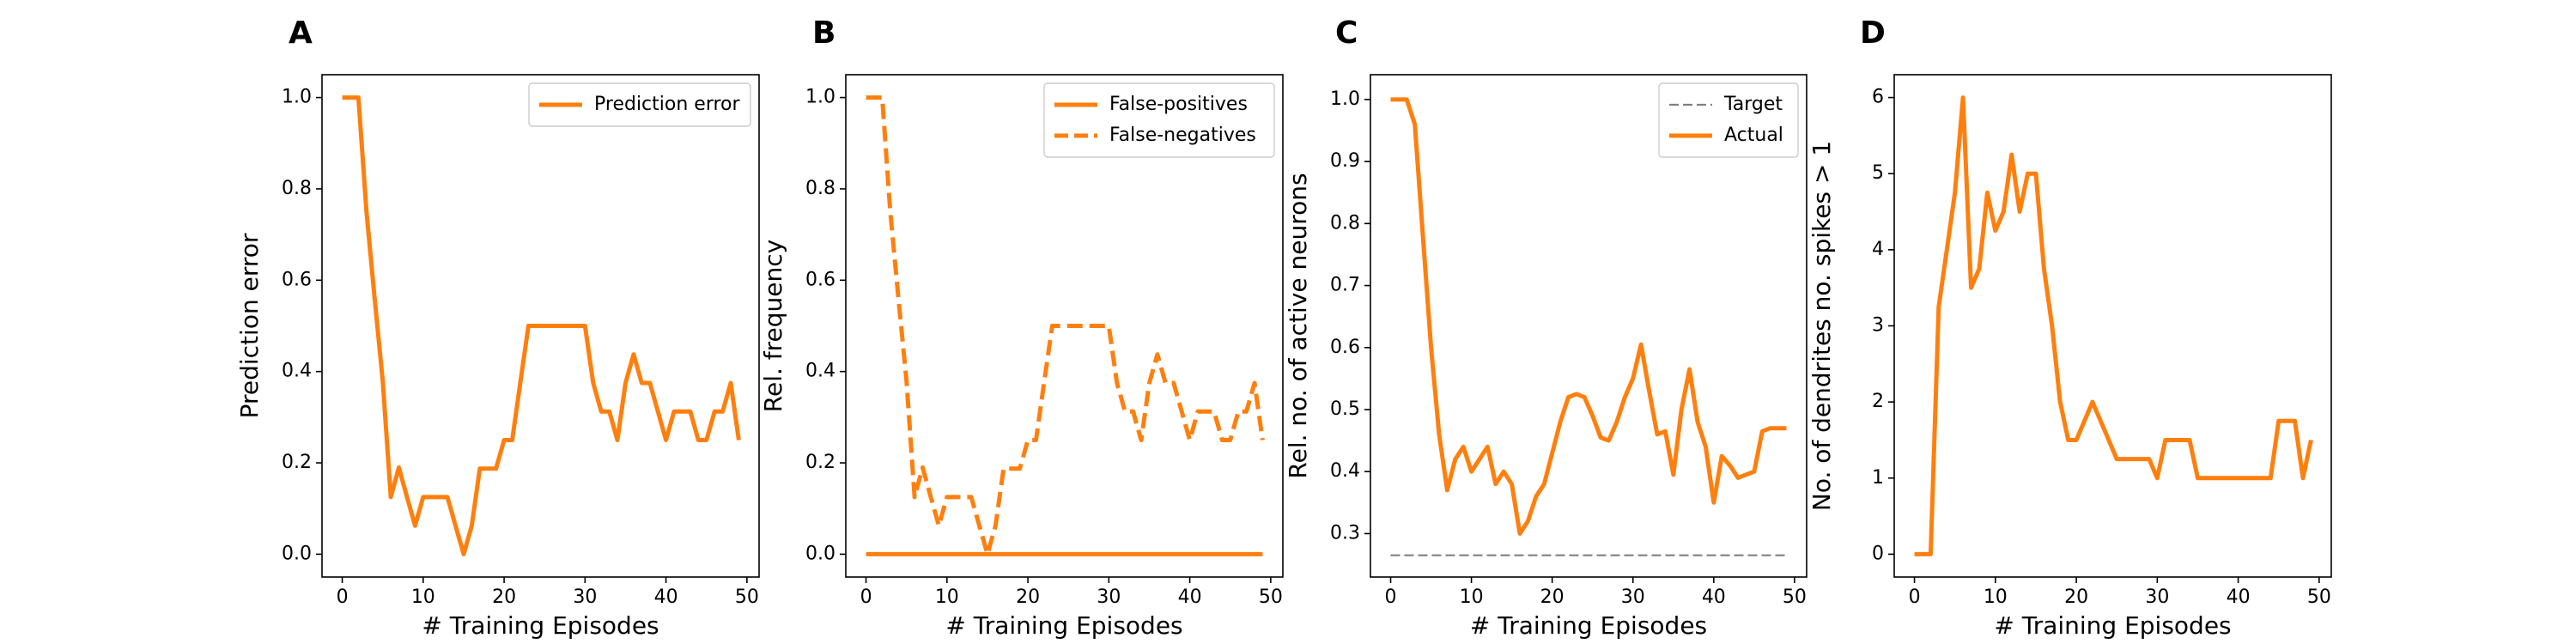 Image resolution: width=2576 pixels, height=644 pixels. Describe the element at coordinates (250, 325) in the screenshot. I see `y-axis-label: Prediction error` at that location.